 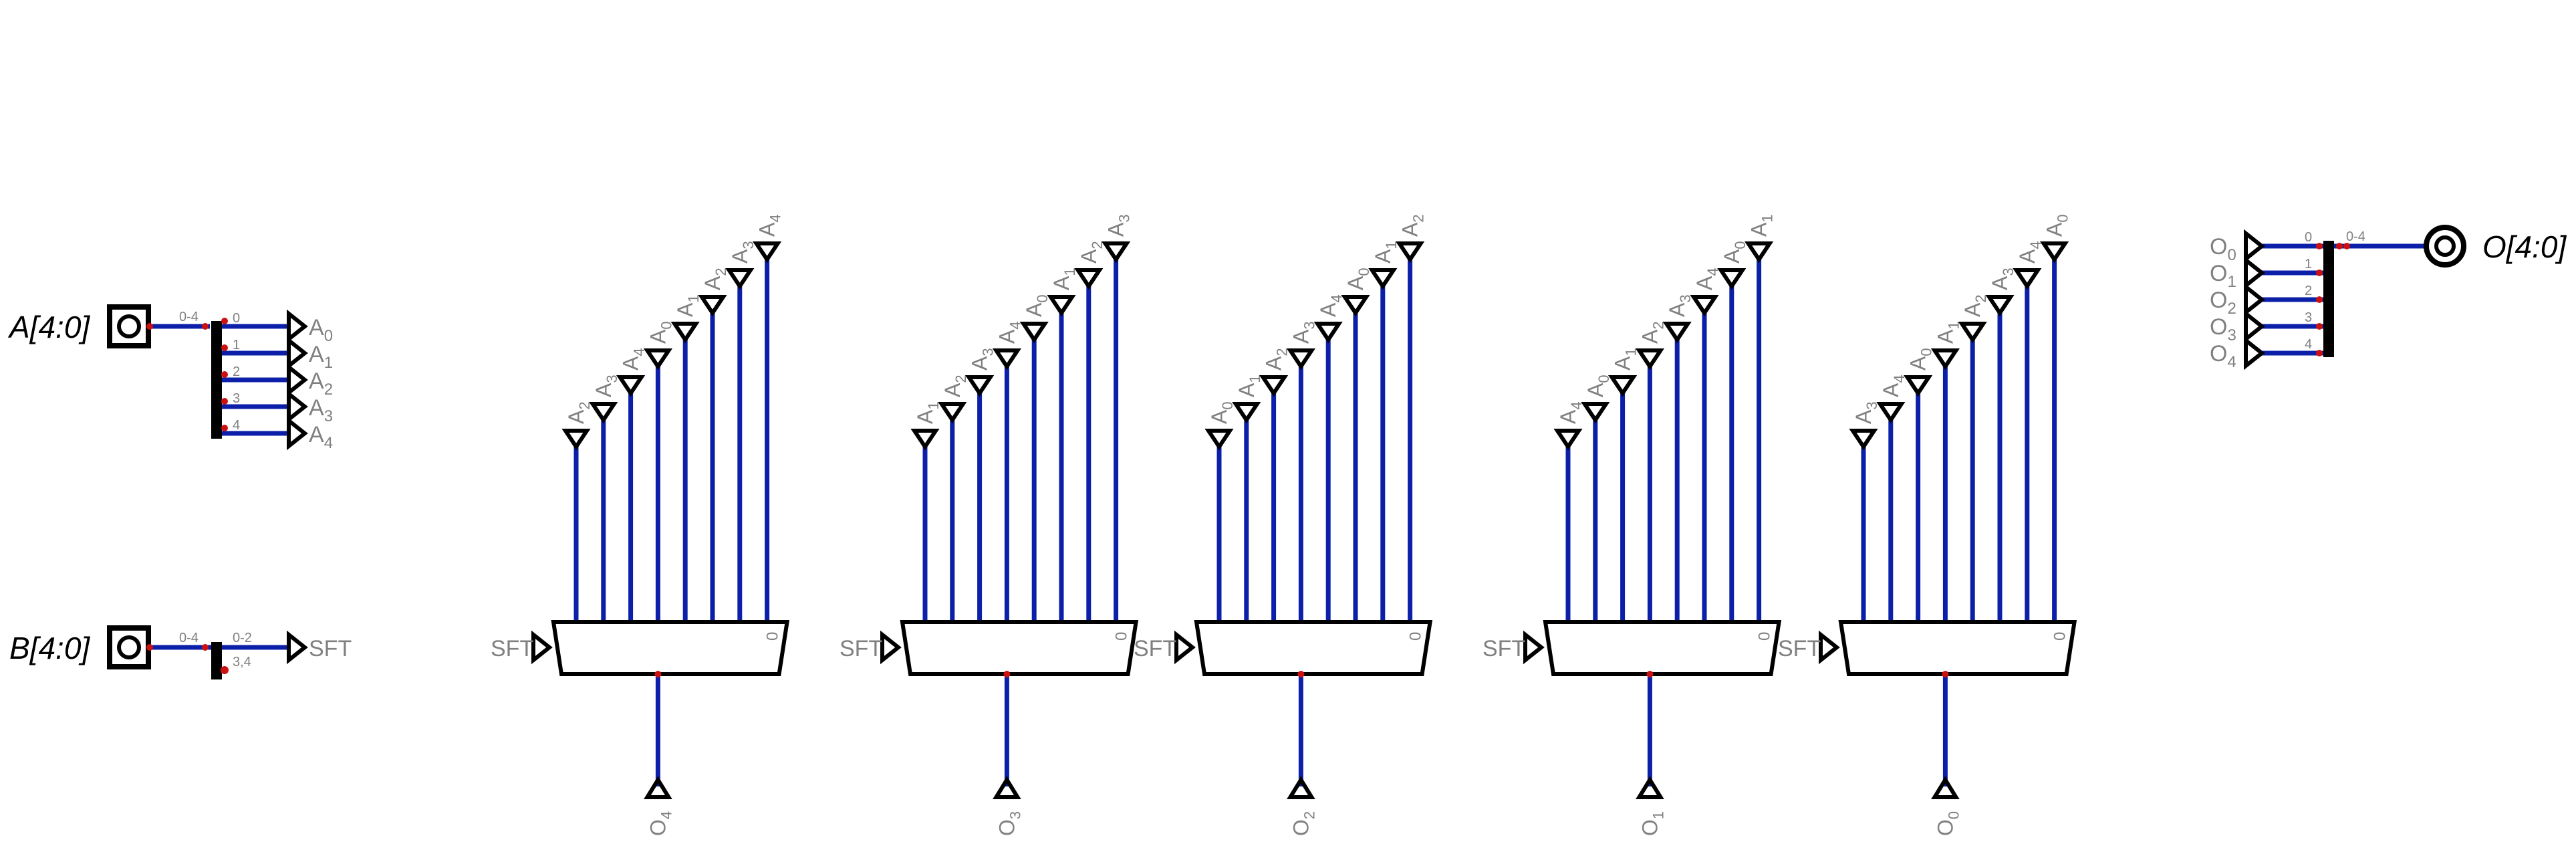 I want to click on splitter-a-range: 0-4, so click(x=189, y=317).